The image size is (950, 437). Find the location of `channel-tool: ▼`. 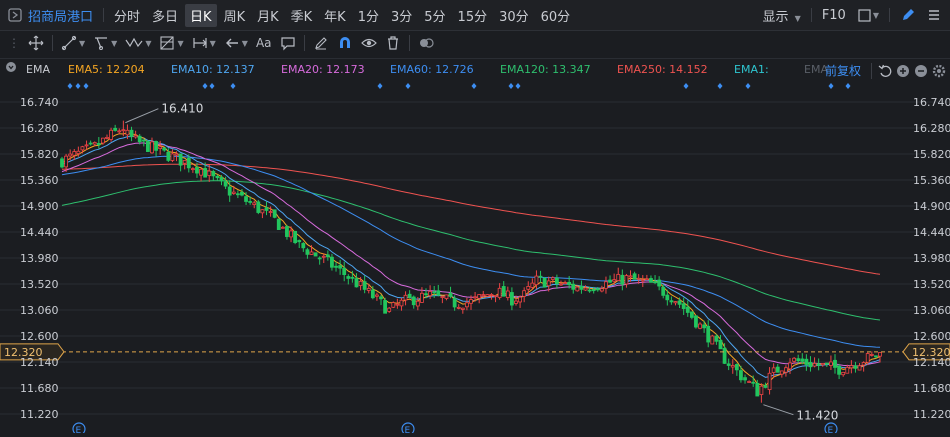

channel-tool: ▼ is located at coordinates (105, 43).